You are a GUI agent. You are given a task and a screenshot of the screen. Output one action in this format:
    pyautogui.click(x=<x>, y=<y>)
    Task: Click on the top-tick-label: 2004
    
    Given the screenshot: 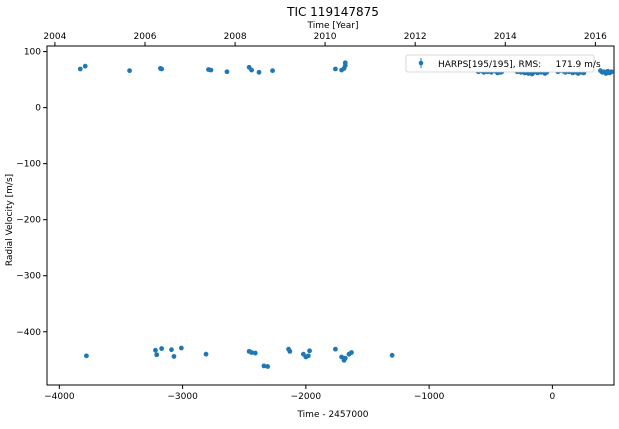 What is the action you would take?
    pyautogui.click(x=54, y=37)
    